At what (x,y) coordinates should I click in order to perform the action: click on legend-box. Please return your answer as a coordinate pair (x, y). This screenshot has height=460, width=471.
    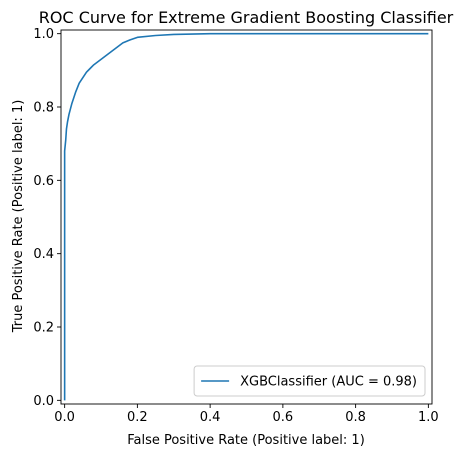
    Looking at the image, I should click on (309, 381).